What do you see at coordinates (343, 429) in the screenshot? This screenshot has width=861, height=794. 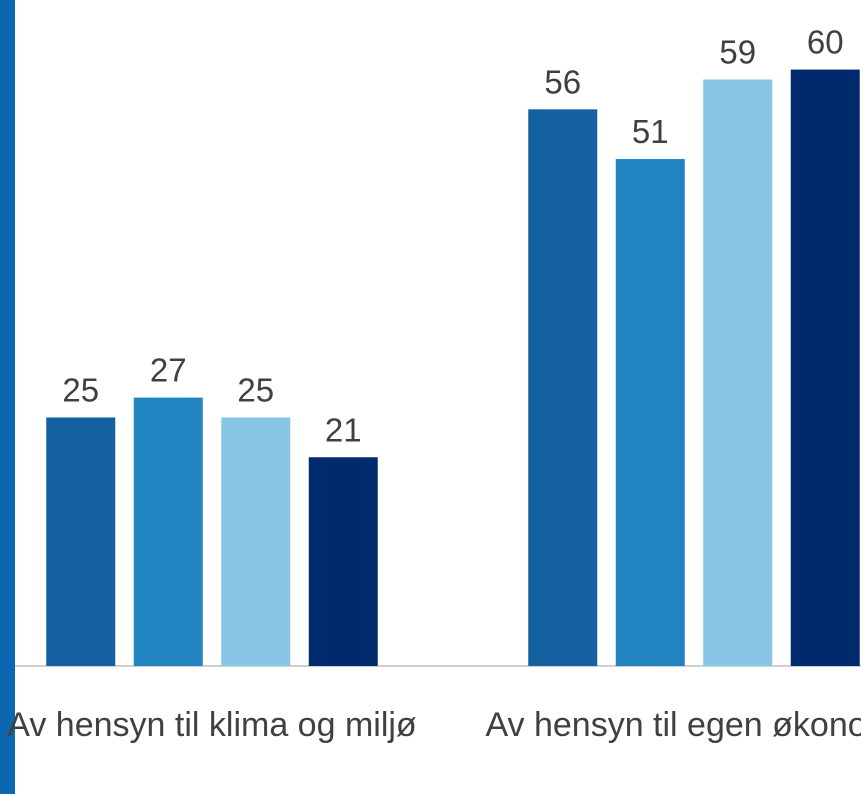 I see `data-label: 21` at bounding box center [343, 429].